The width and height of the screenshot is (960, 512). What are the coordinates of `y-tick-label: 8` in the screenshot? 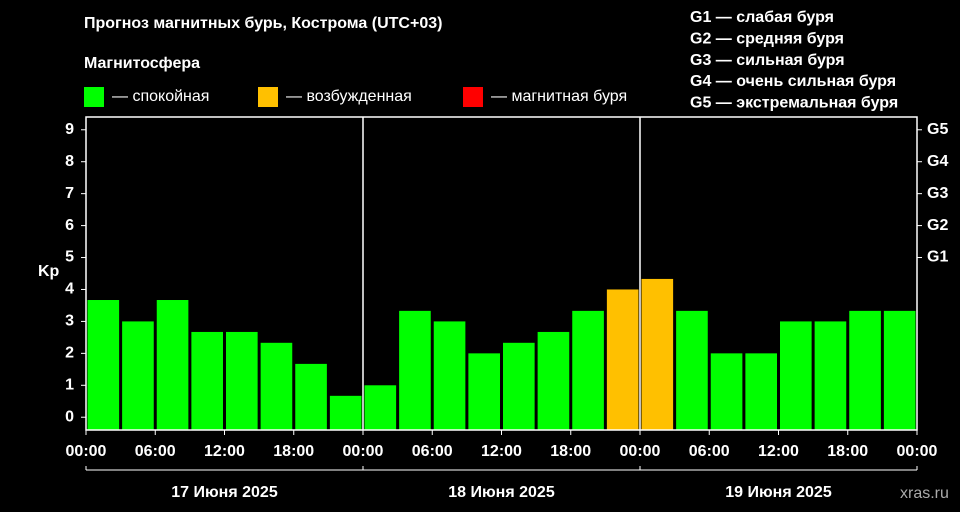 It's located at (69, 161).